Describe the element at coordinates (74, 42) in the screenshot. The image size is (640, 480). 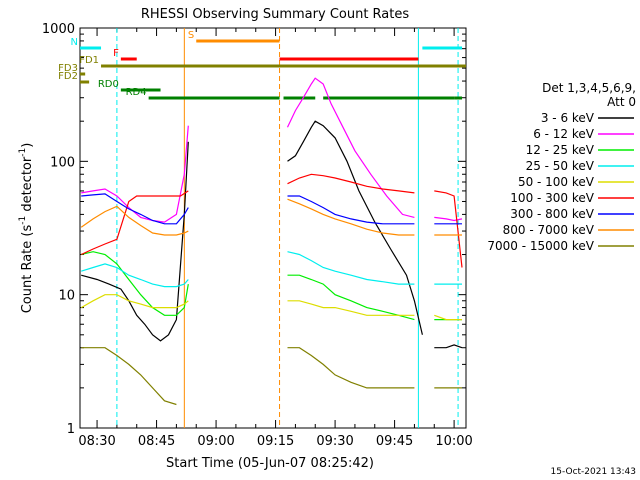
I see `state-bar-label: N` at that location.